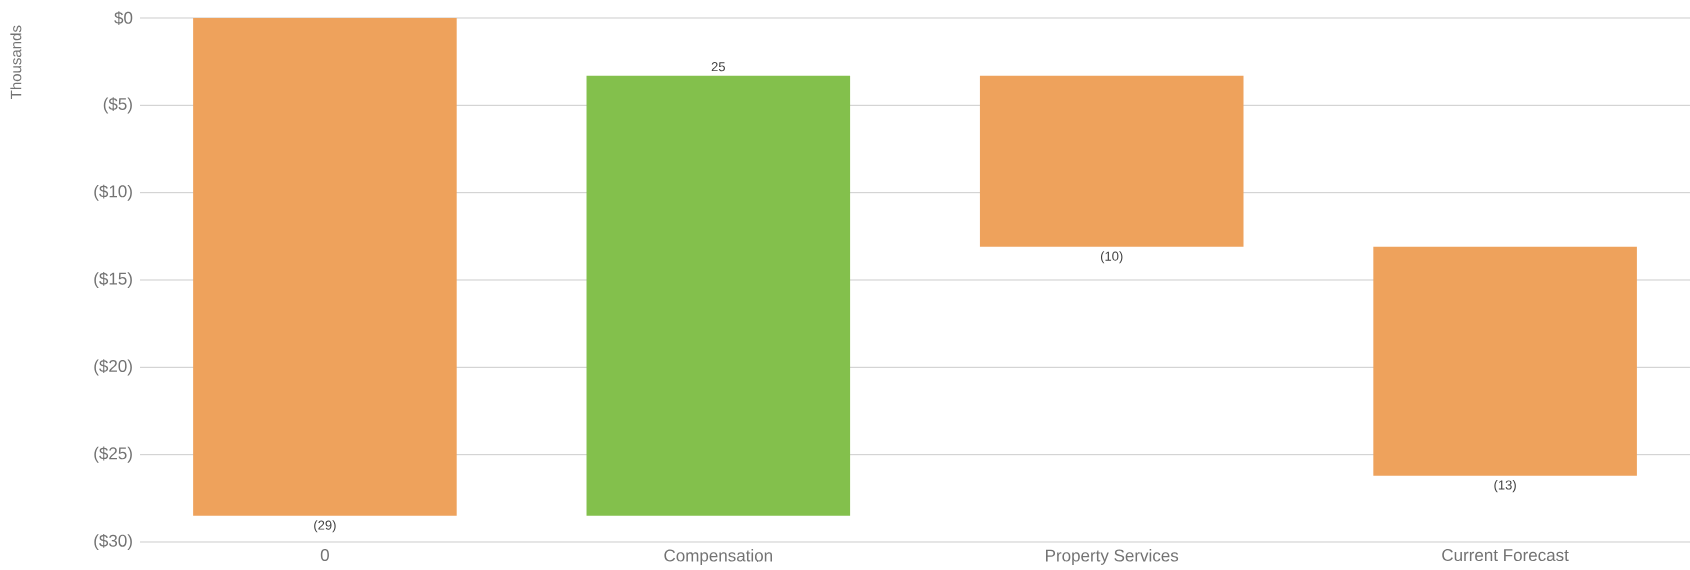 This screenshot has height=570, width=1690. I want to click on y-tick-label: ($20), so click(113, 367).